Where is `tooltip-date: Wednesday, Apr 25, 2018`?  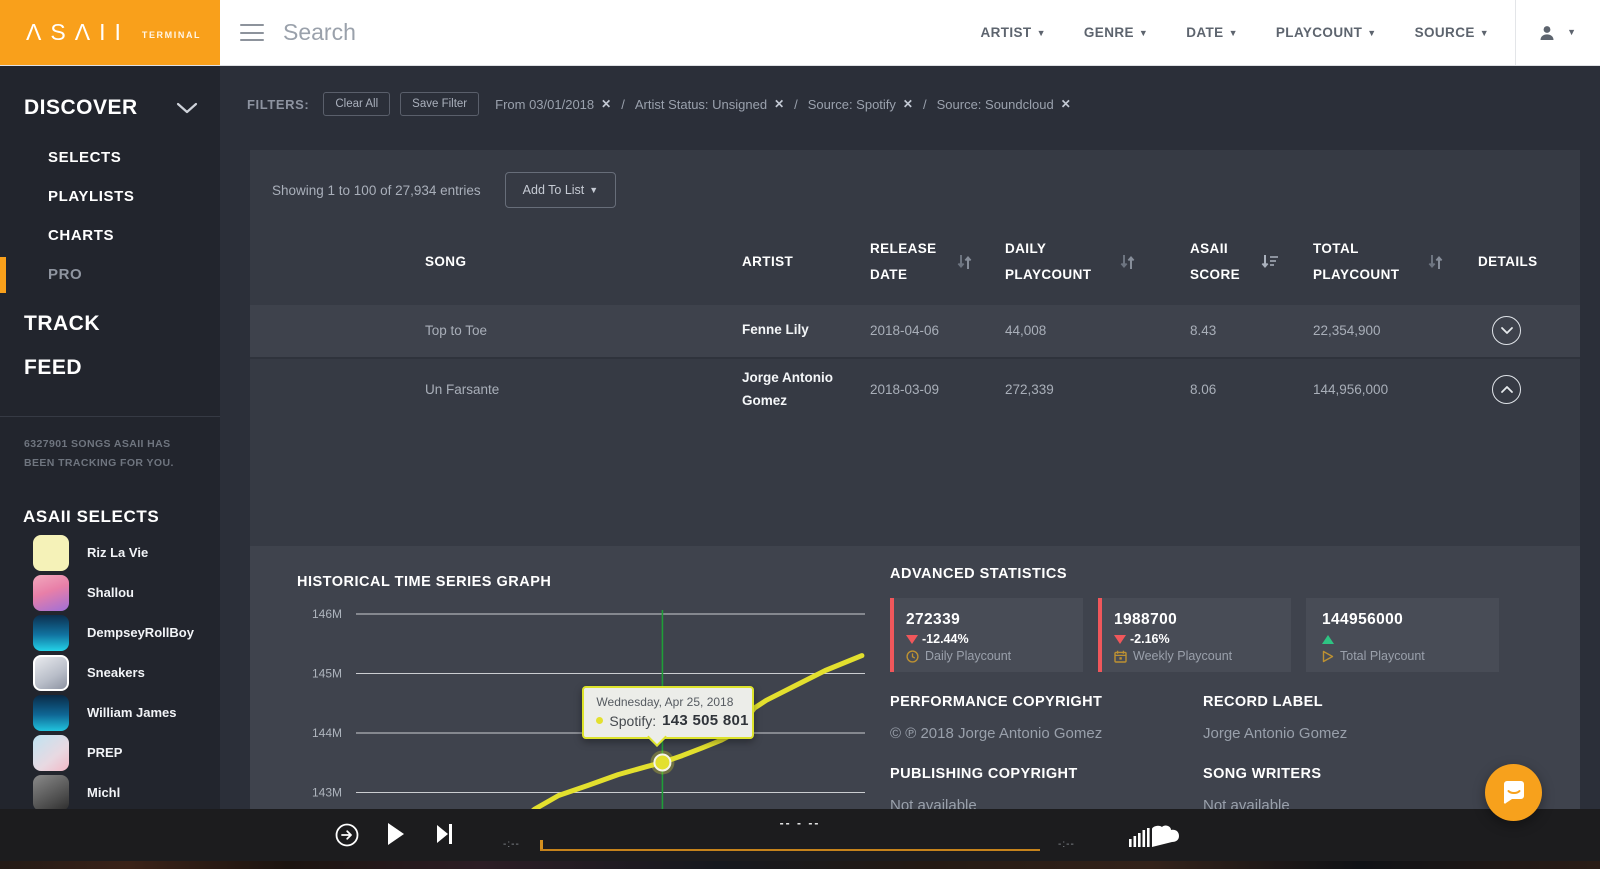
tooltip-date: Wednesday, Apr 25, 2018 is located at coordinates (665, 702).